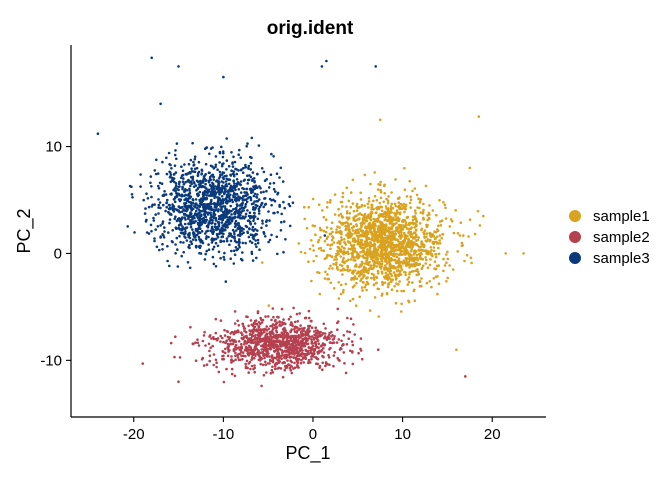 The width and height of the screenshot is (672, 480). I want to click on legend-swatch-sample1, so click(575, 216).